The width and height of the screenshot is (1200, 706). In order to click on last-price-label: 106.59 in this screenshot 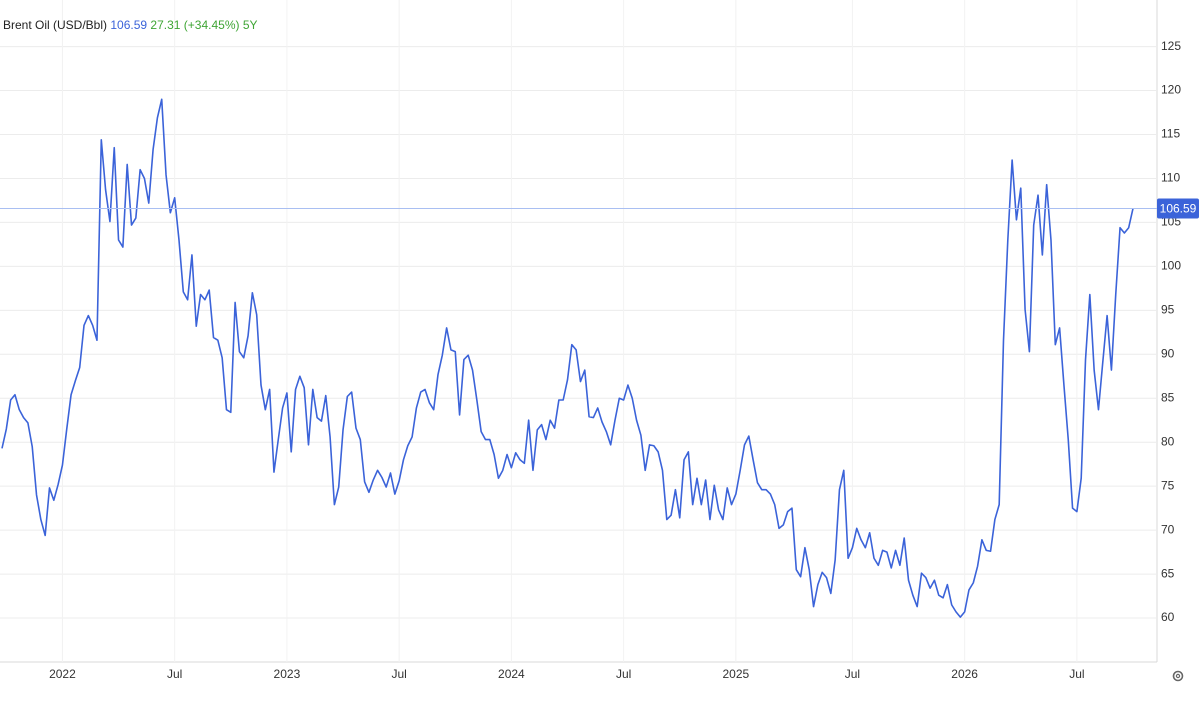, I will do `click(1178, 209)`.